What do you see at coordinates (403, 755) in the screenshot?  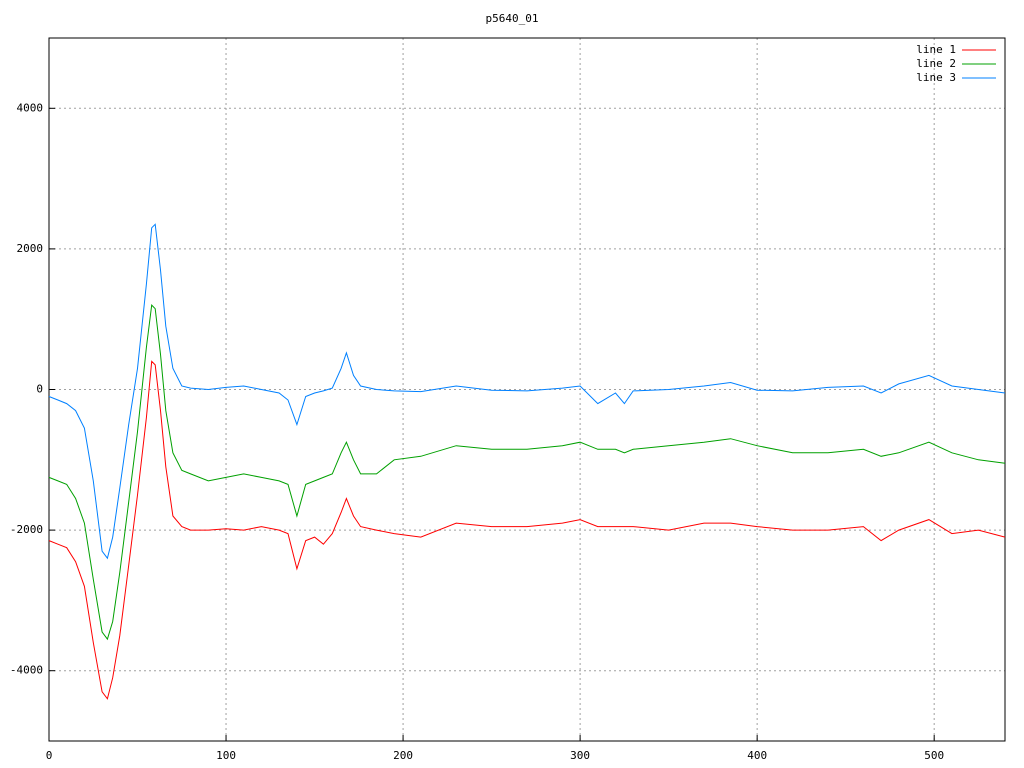 I see `x-tick-label: 200` at bounding box center [403, 755].